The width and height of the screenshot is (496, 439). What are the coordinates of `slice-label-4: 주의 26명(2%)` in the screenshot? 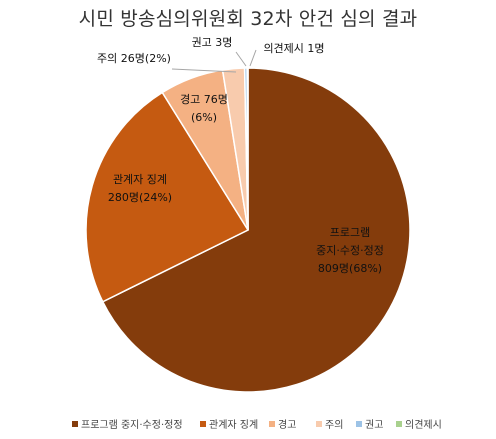 It's located at (134, 58).